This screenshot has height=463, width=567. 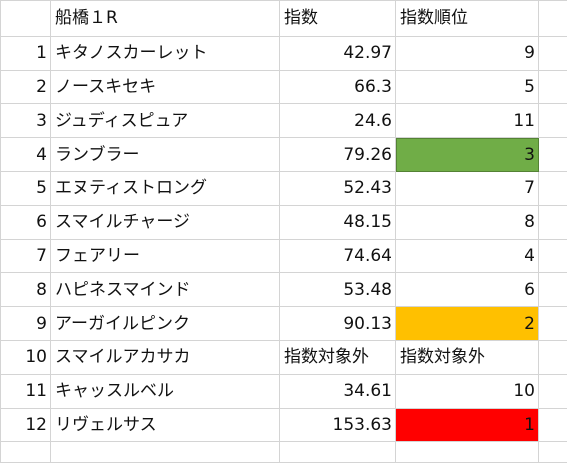 I want to click on table-row: 1 キタノスカーレット 42.97 9, so click(x=283, y=53).